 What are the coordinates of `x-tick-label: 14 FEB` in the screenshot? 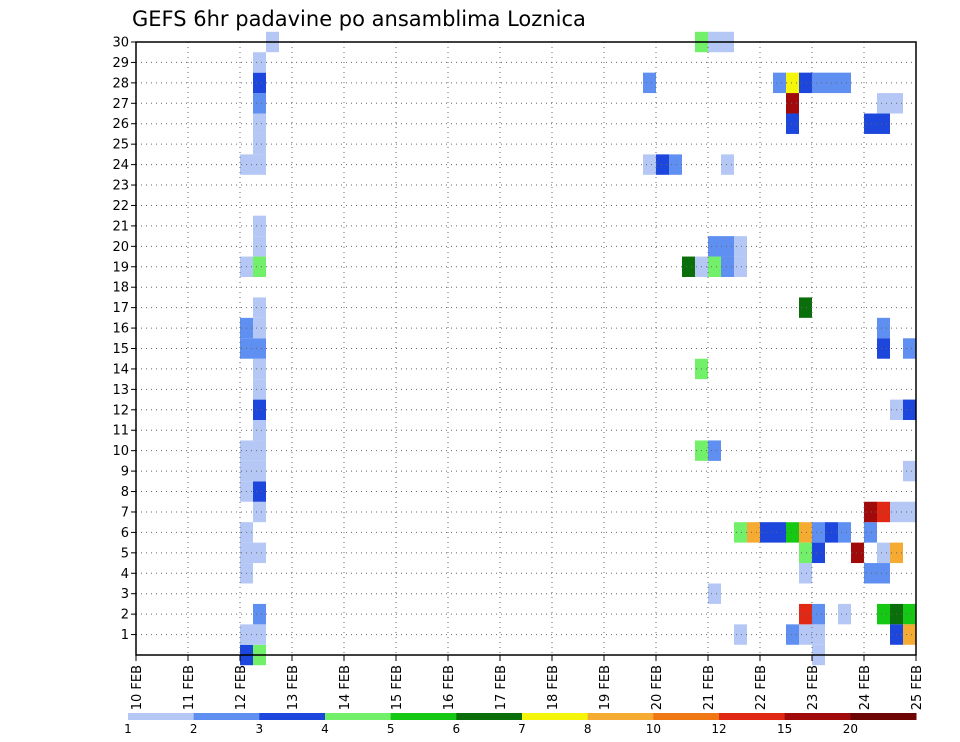 It's located at (345, 687).